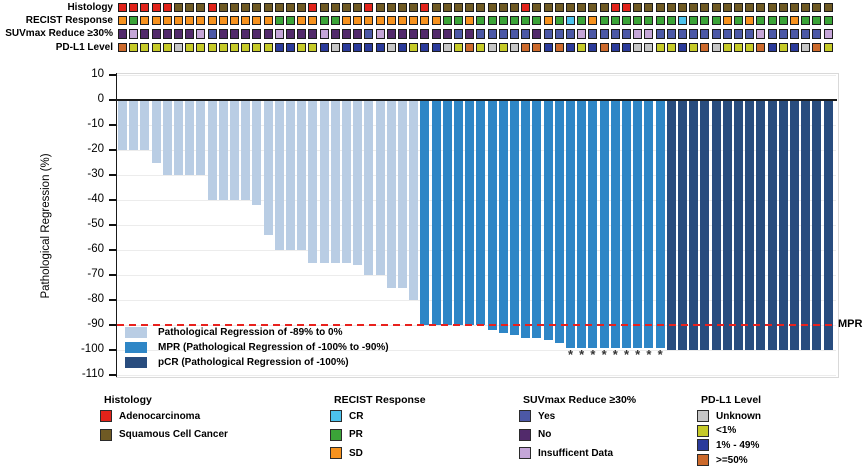 This screenshot has width=865, height=472. Describe the element at coordinates (476, 100) in the screenshot. I see `zero-baseline` at that location.